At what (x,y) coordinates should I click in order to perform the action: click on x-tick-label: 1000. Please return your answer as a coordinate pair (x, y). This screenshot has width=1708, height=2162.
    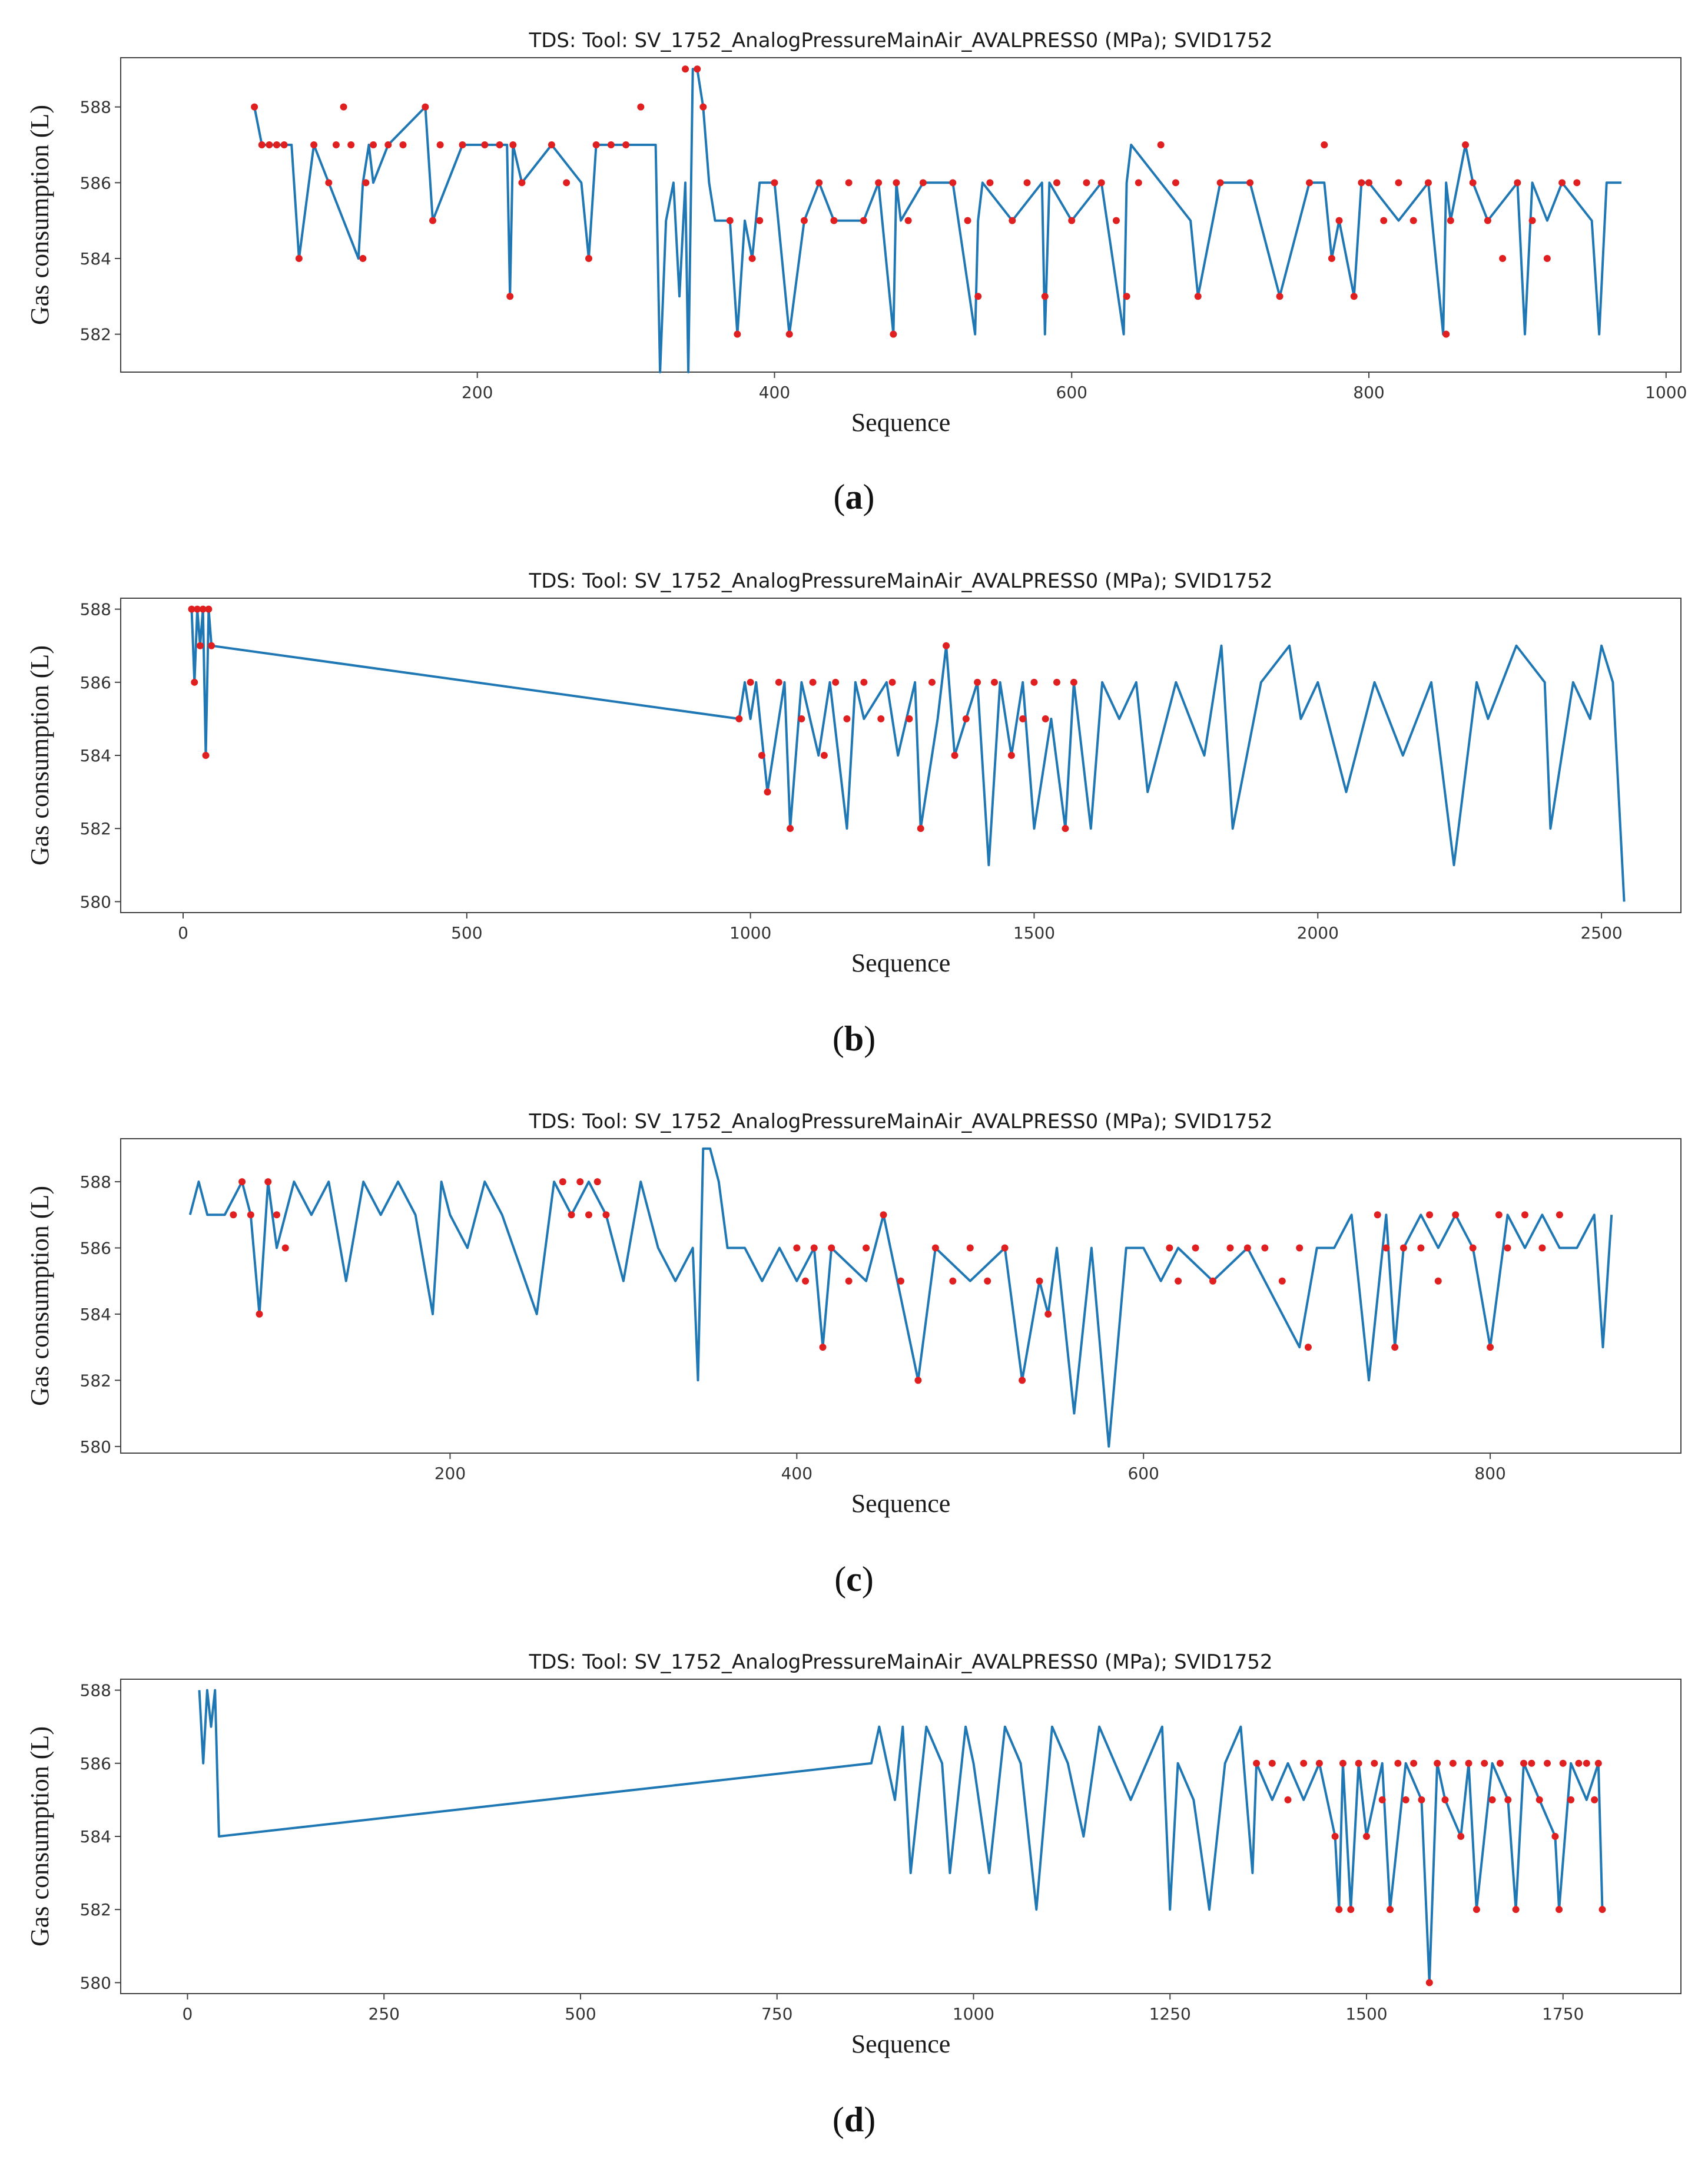
    Looking at the image, I should click on (973, 2014).